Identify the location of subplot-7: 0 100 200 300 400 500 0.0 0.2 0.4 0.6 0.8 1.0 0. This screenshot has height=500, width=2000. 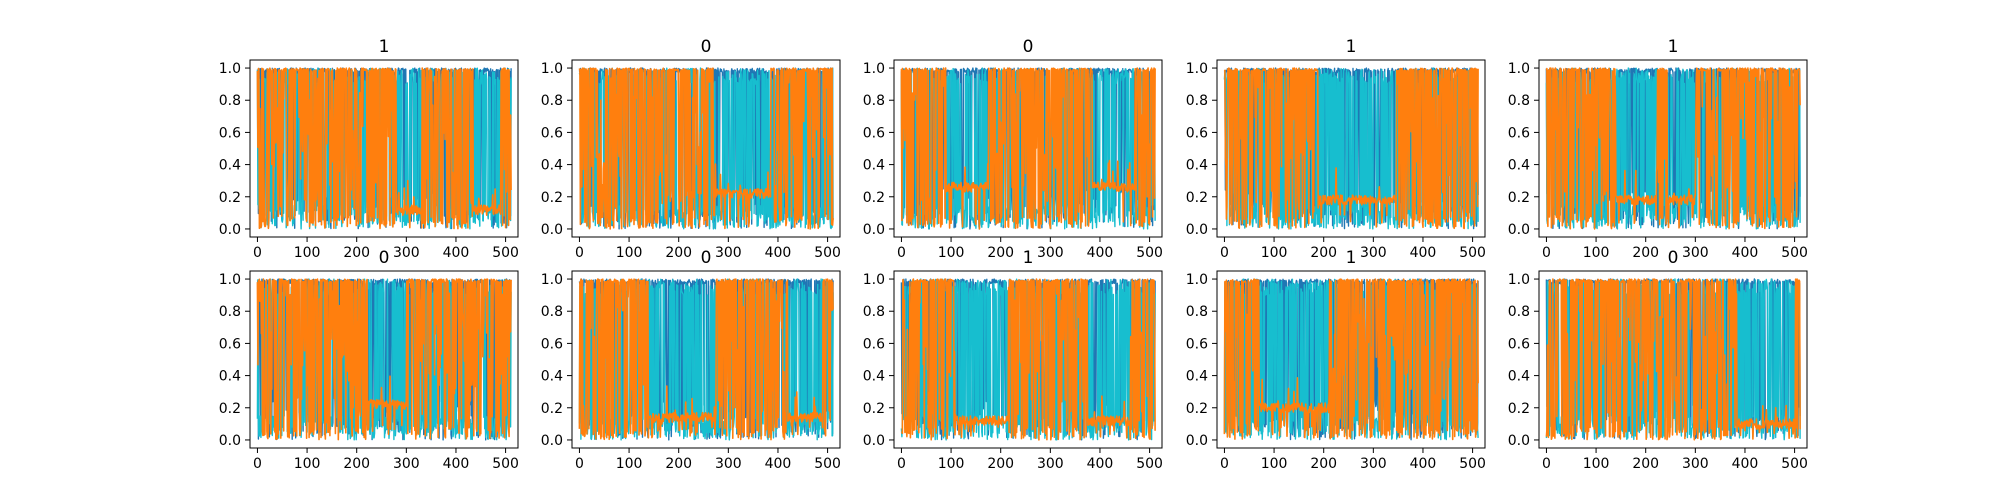
(691, 360).